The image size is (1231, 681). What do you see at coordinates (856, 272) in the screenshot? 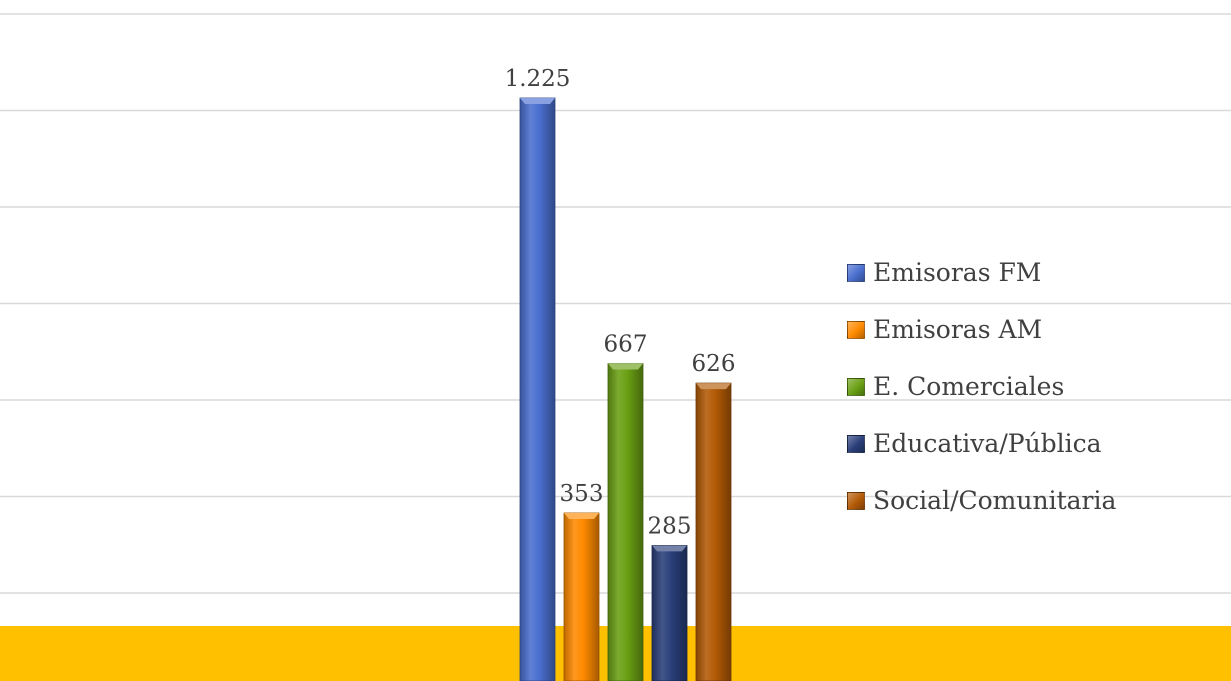
I see `legend-swatch-emisoras-fm` at bounding box center [856, 272].